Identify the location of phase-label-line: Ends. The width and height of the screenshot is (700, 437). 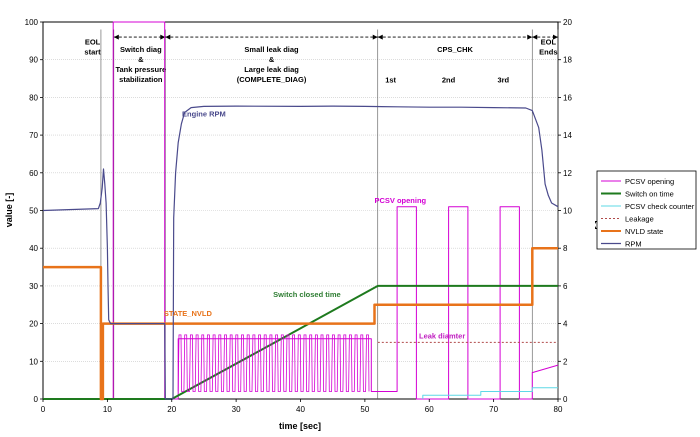
(548, 52).